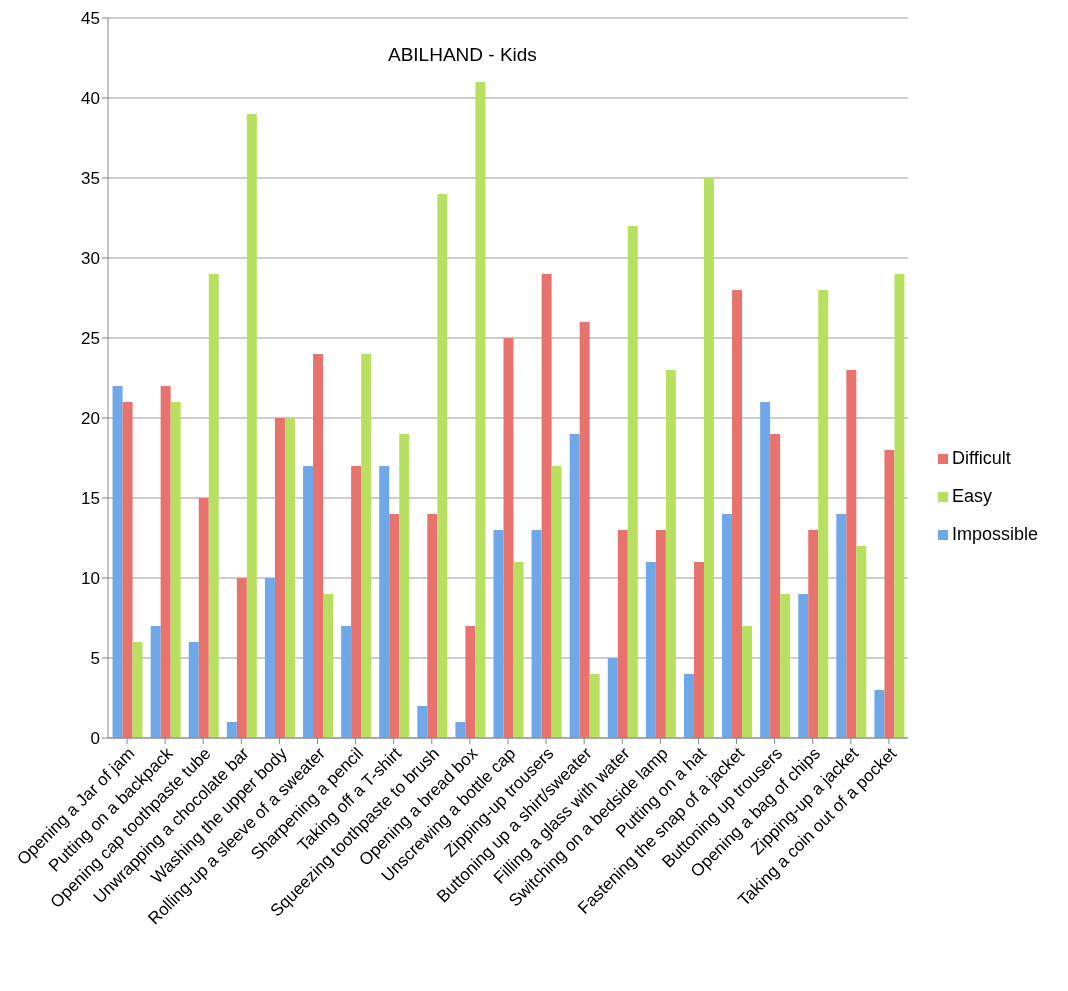 The width and height of the screenshot is (1068, 991). What do you see at coordinates (90, 179) in the screenshot?
I see `y-tick-label: 35` at bounding box center [90, 179].